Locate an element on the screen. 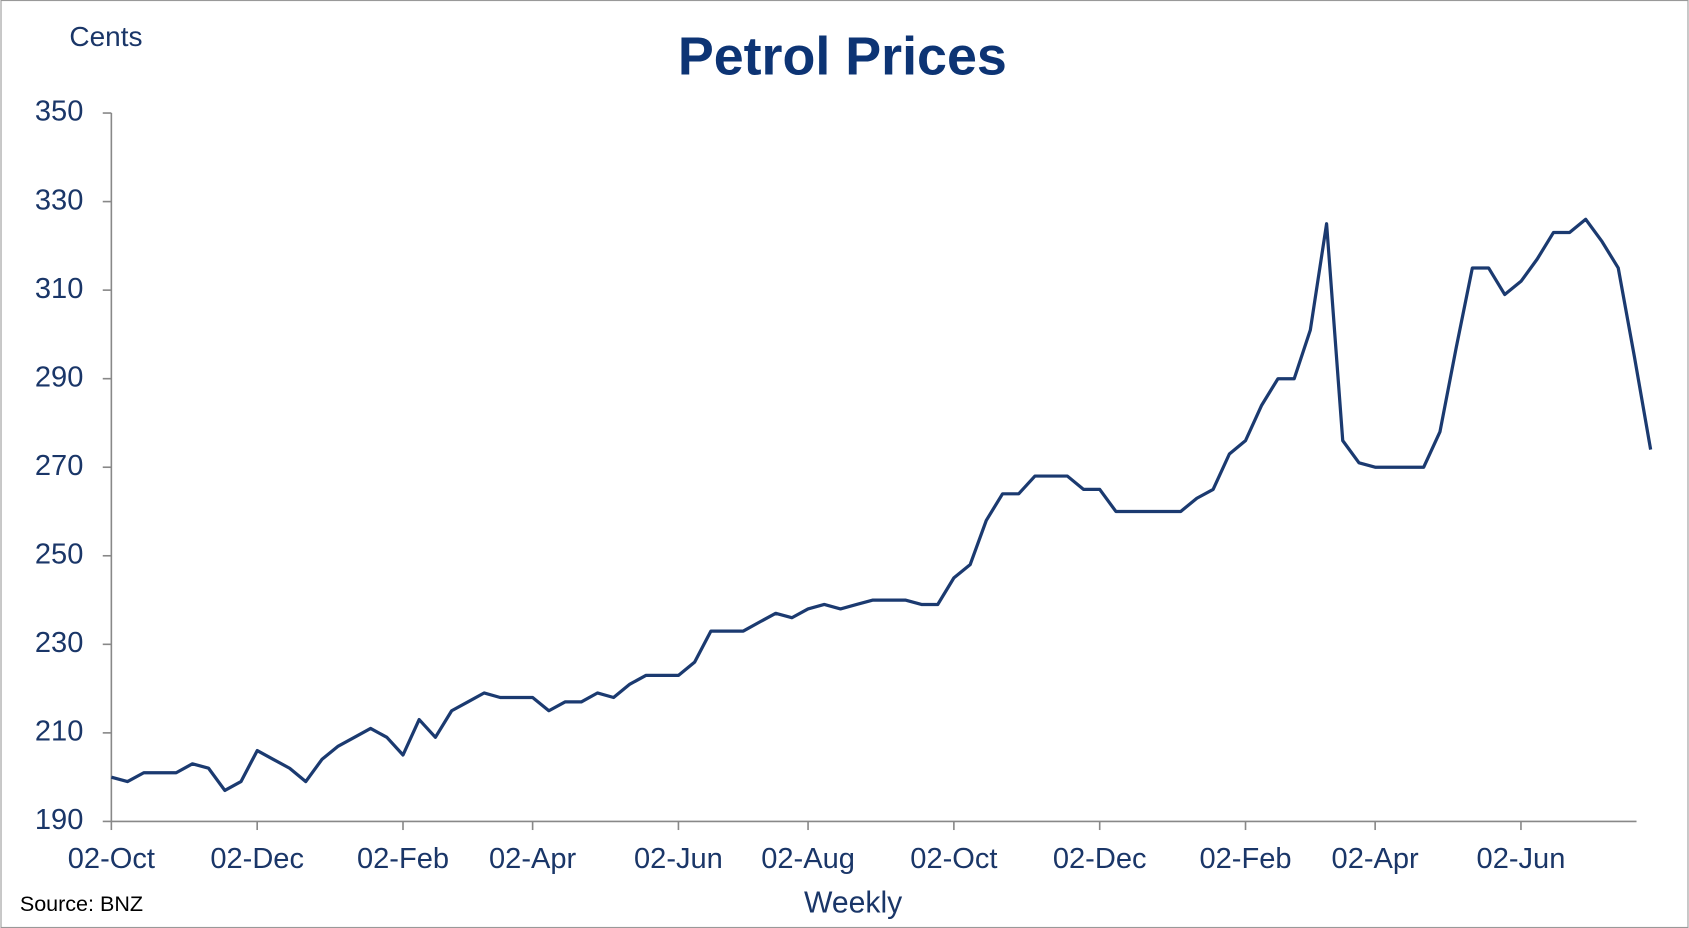 This screenshot has width=1689, height=928. y-tick-label: 330 is located at coordinates (59, 200).